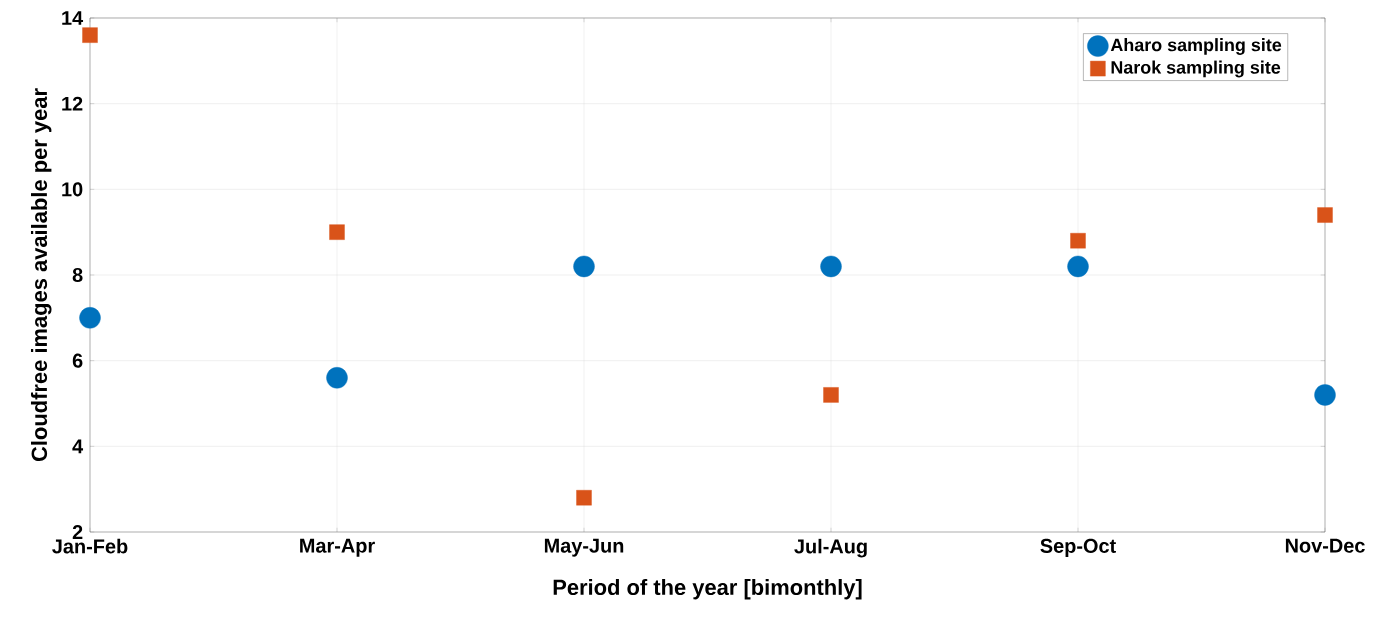 The width and height of the screenshot is (1400, 628). Describe the element at coordinates (1196, 69) in the screenshot. I see `legend-label: Narok sampling site` at that location.